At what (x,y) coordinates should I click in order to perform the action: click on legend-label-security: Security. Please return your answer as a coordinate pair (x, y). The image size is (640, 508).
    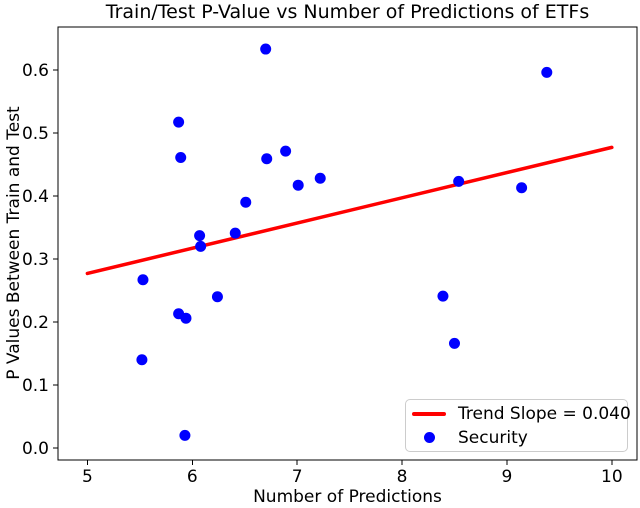
    Looking at the image, I should click on (493, 437).